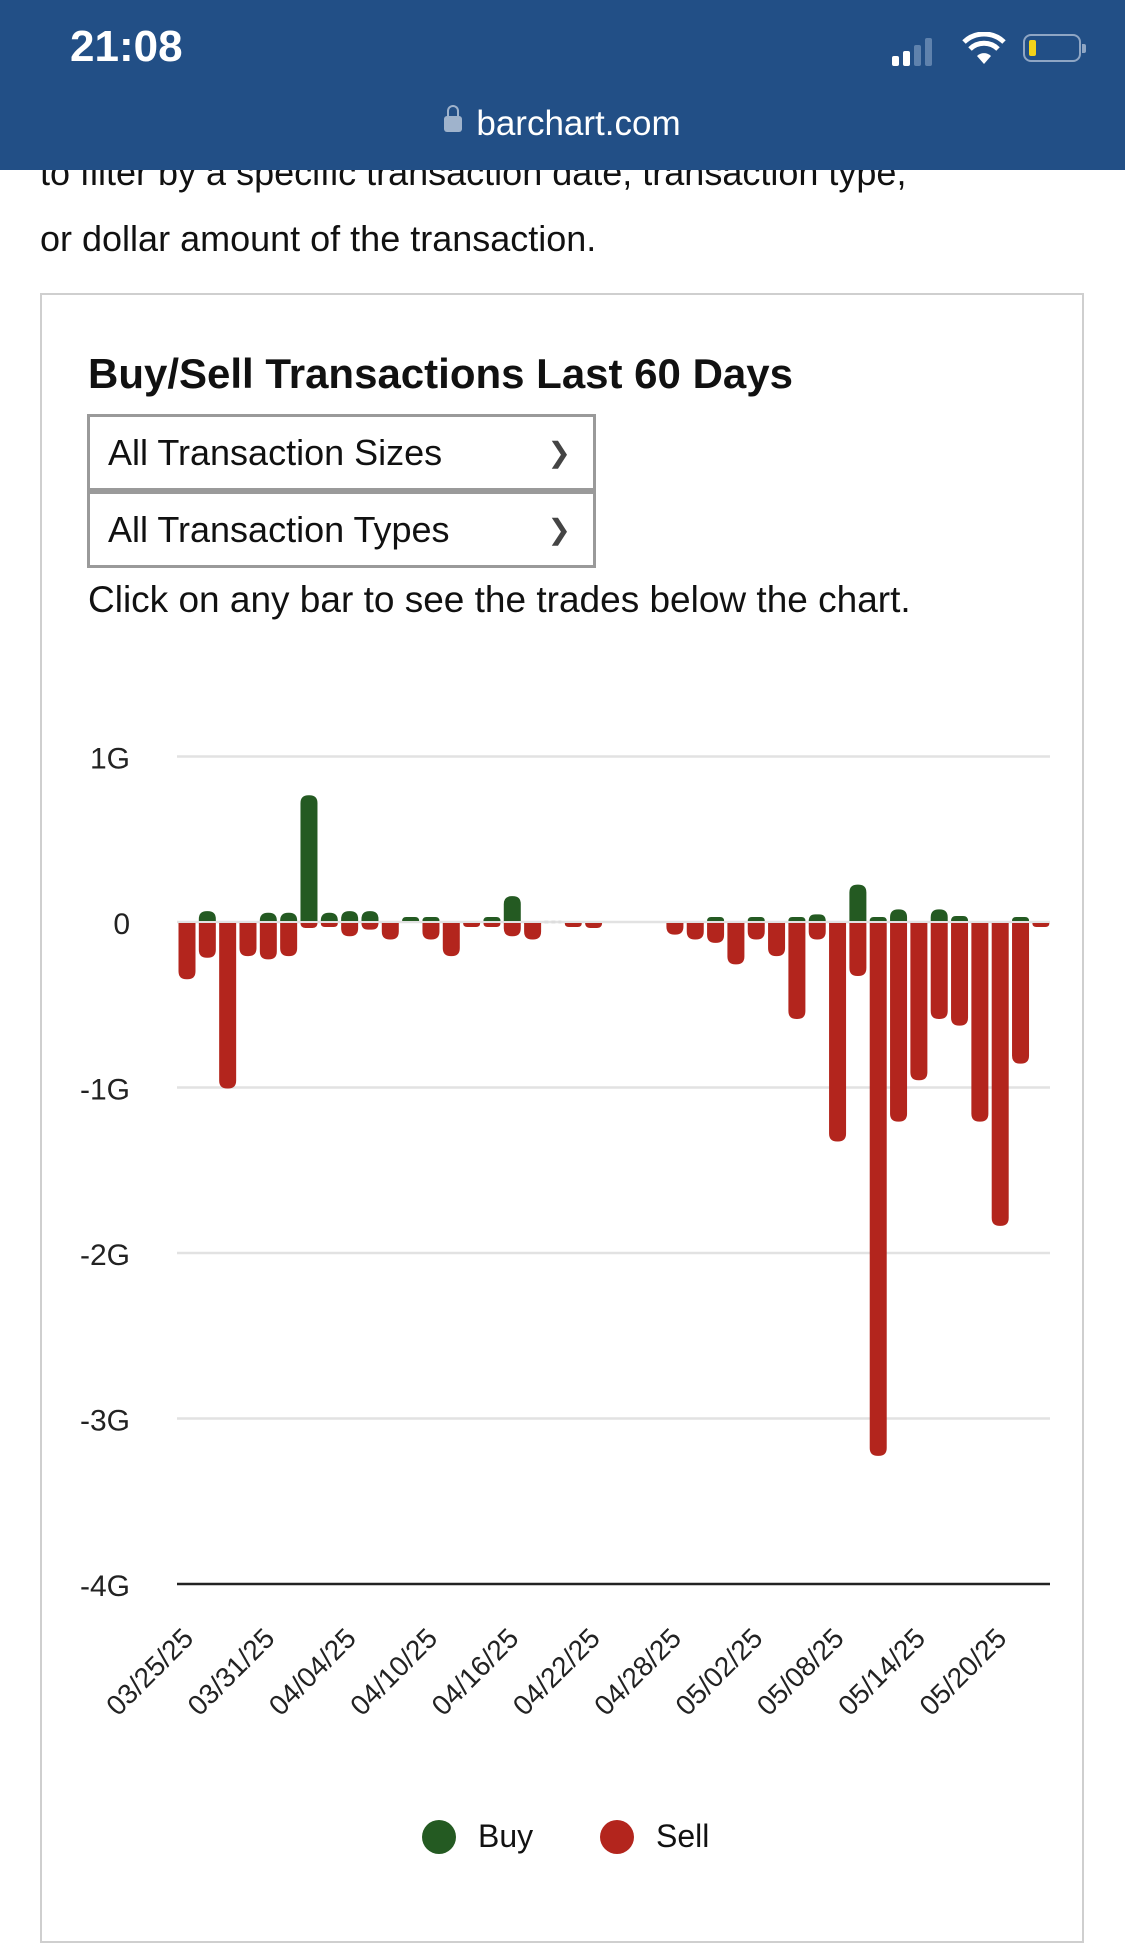 The width and height of the screenshot is (1125, 1943). What do you see at coordinates (105, 1090) in the screenshot?
I see `y-tick-label: -1G` at bounding box center [105, 1090].